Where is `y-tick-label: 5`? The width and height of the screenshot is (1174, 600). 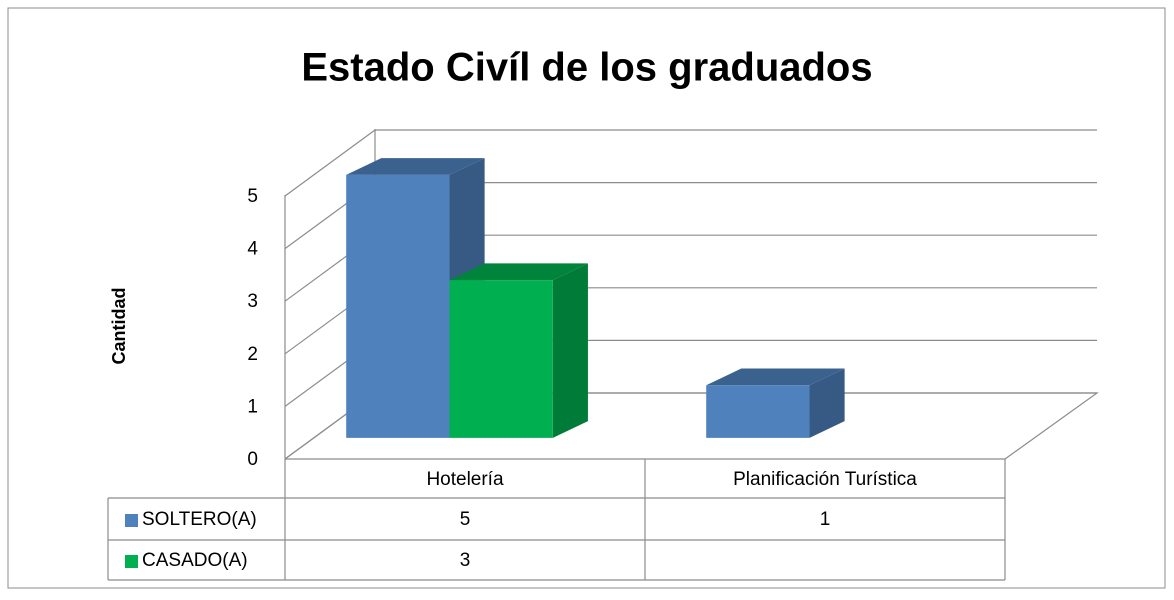 y-tick-label: 5 is located at coordinates (252, 196).